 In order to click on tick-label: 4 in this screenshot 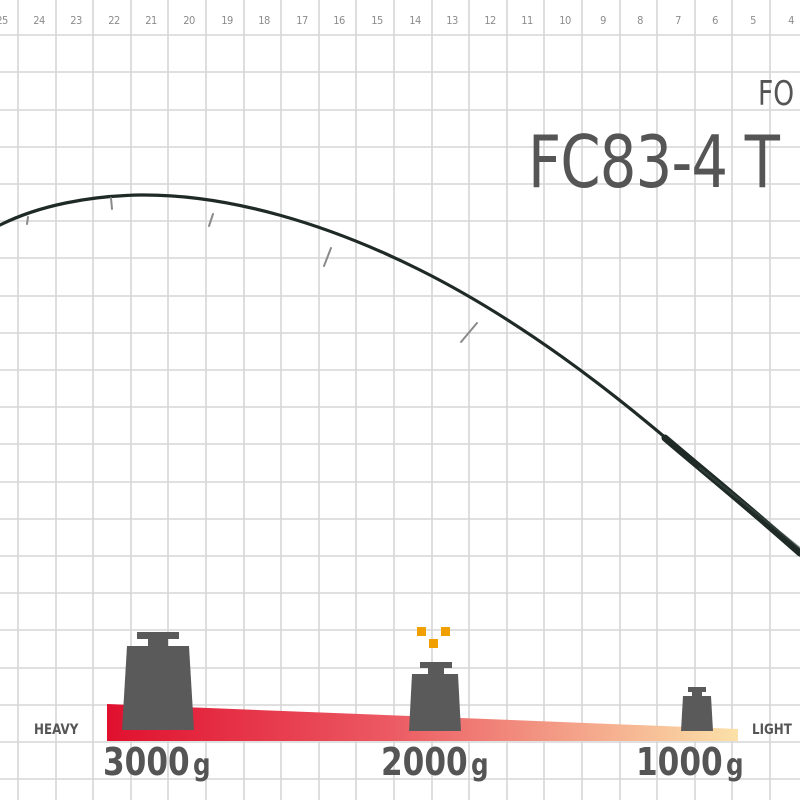, I will do `click(791, 20)`.